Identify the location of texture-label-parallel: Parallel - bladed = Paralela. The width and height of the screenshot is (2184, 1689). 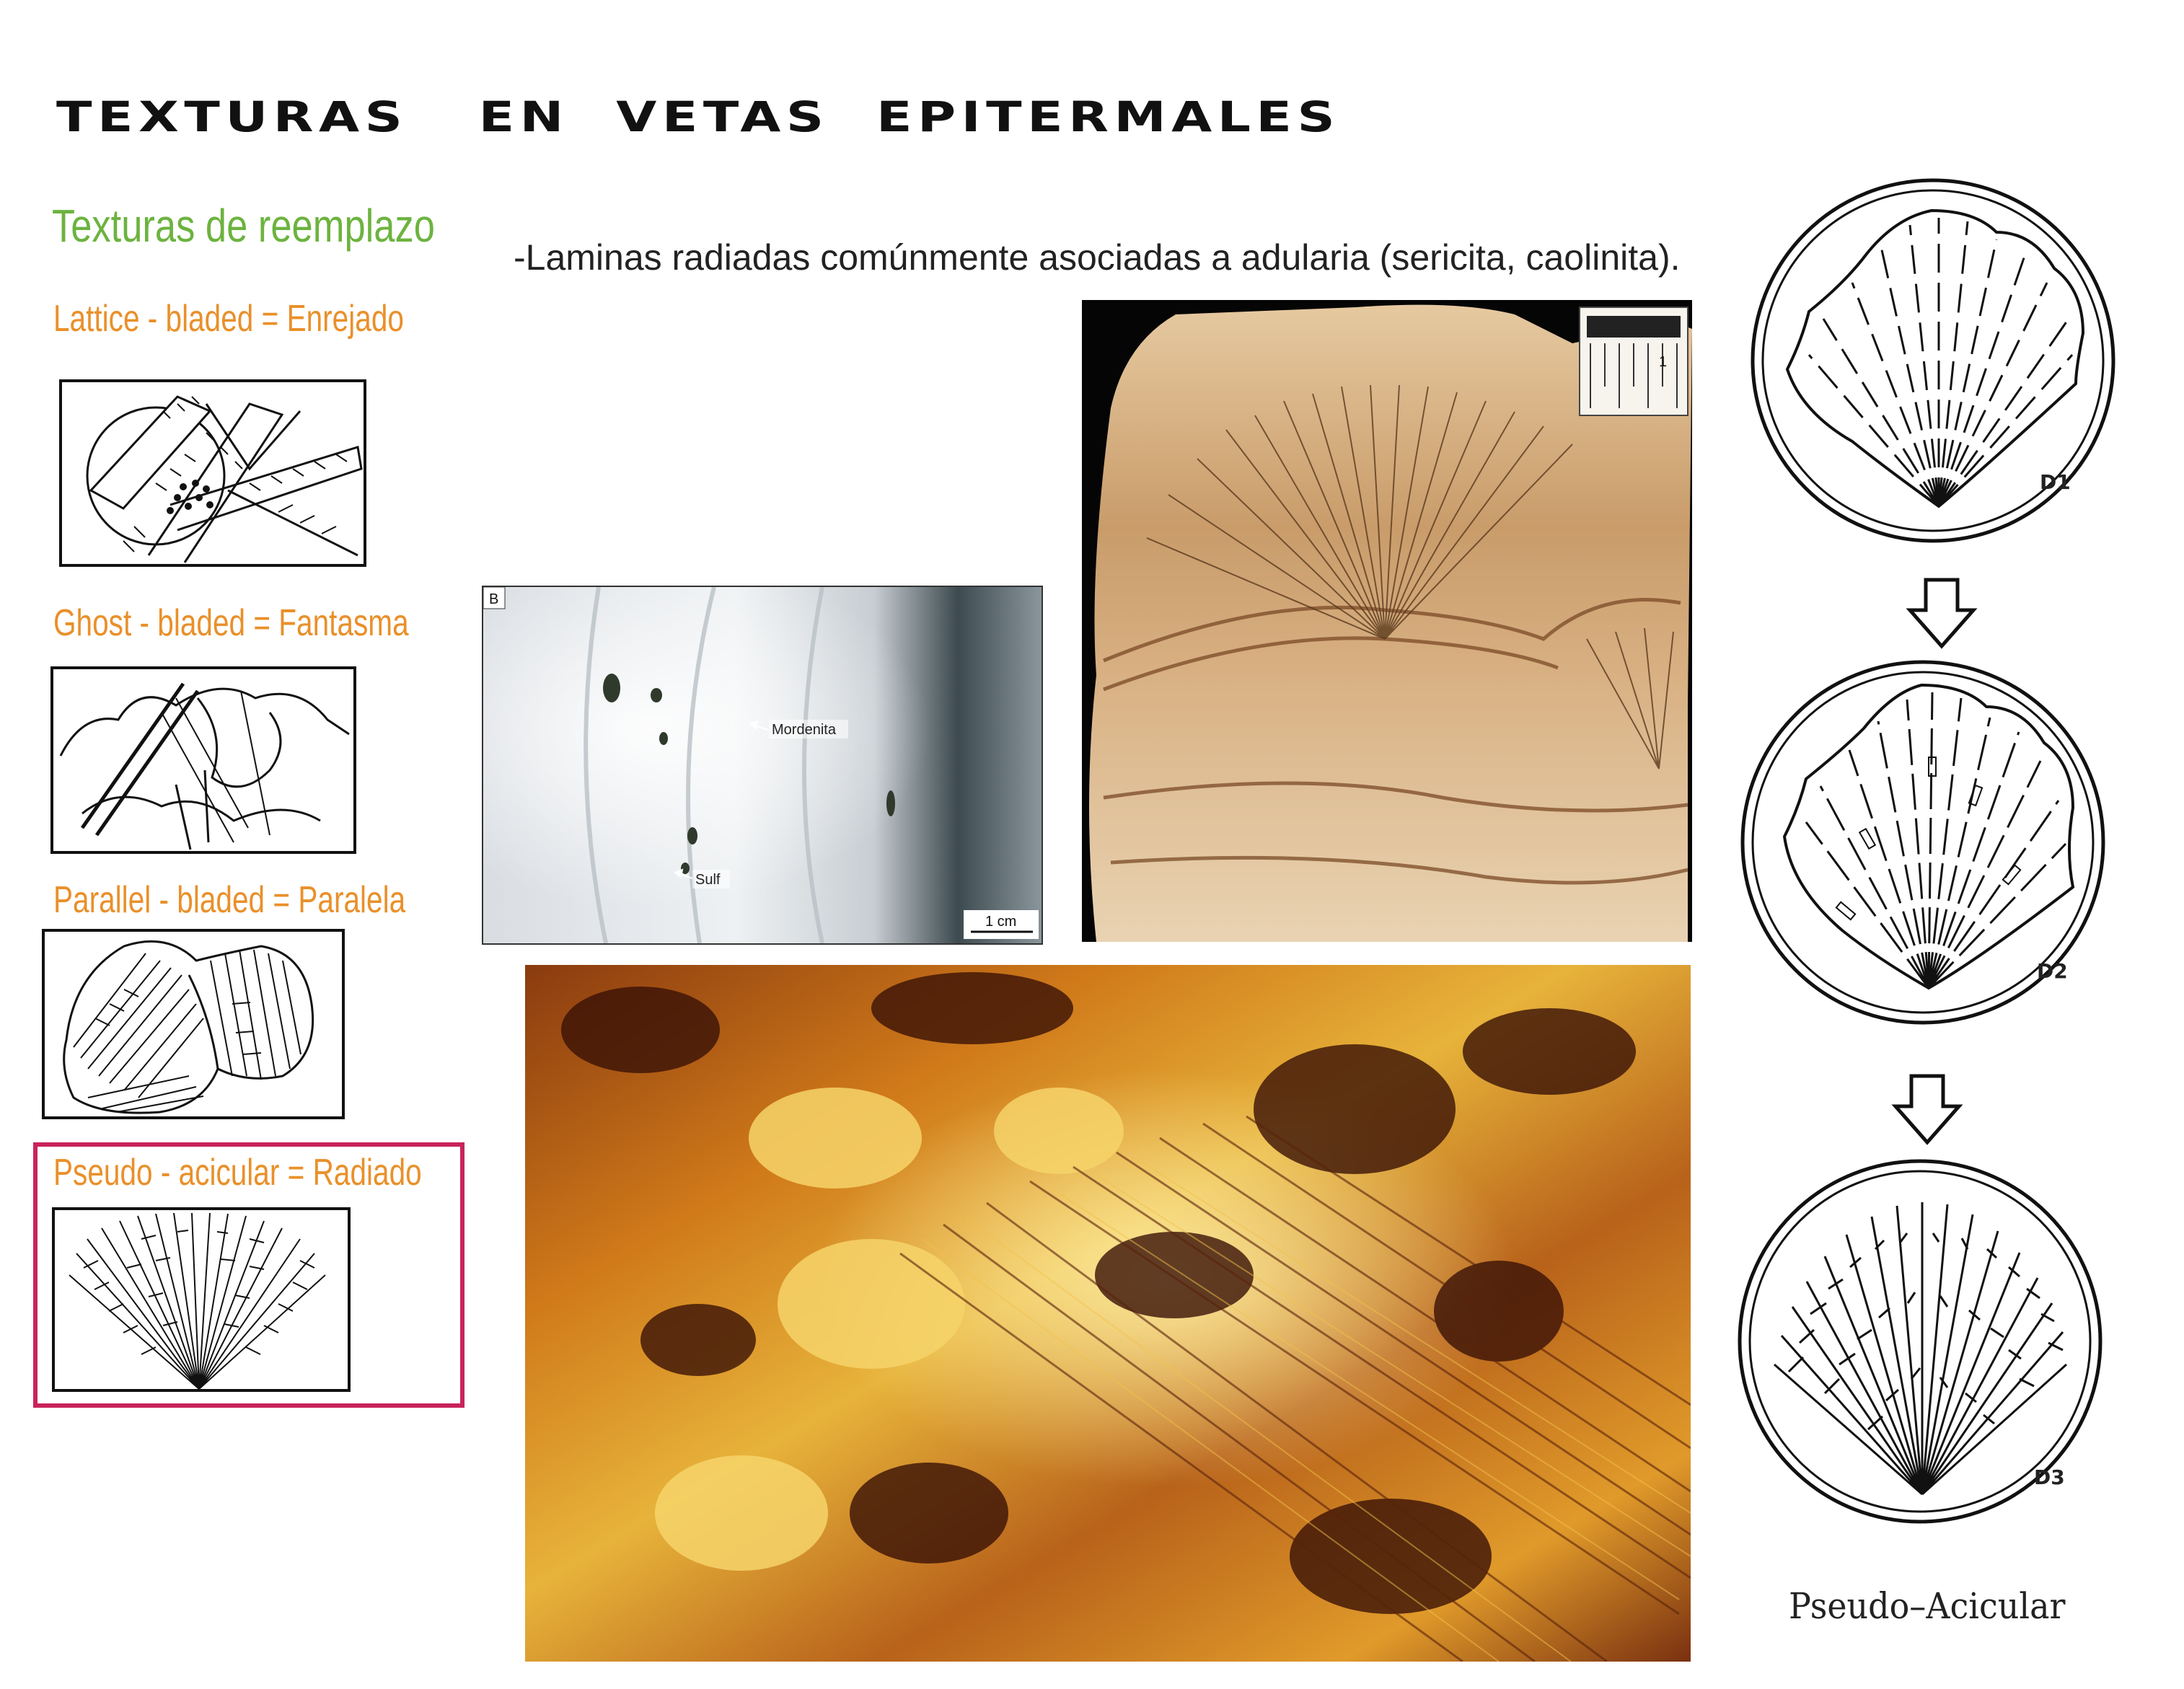
(229, 900).